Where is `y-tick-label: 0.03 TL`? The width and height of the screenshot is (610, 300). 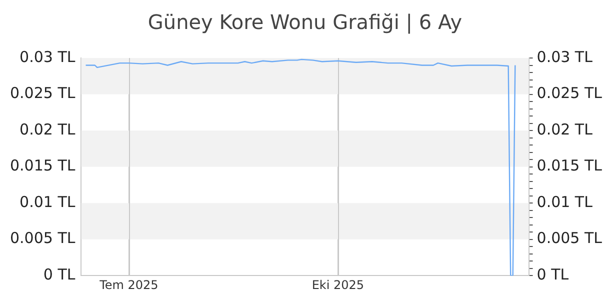 y-tick-label: 0.03 TL is located at coordinates (48, 57).